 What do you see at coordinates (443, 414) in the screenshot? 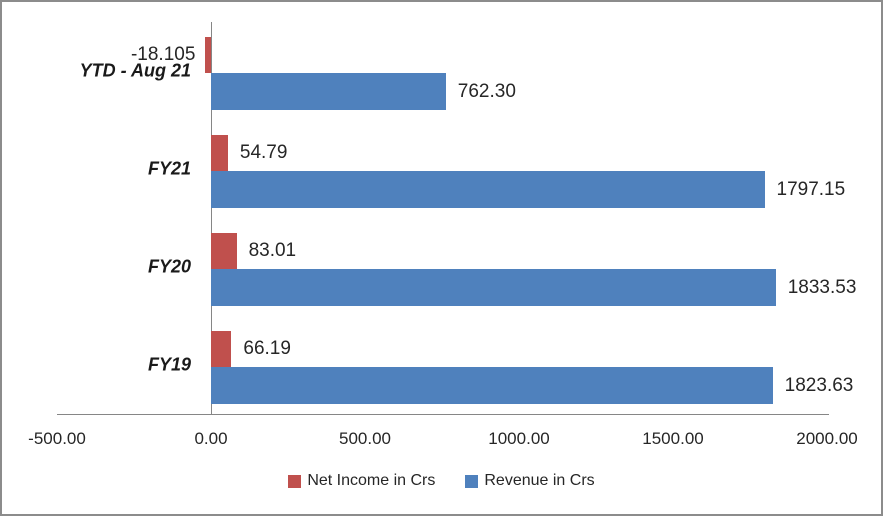
I see `value-axis-line` at bounding box center [443, 414].